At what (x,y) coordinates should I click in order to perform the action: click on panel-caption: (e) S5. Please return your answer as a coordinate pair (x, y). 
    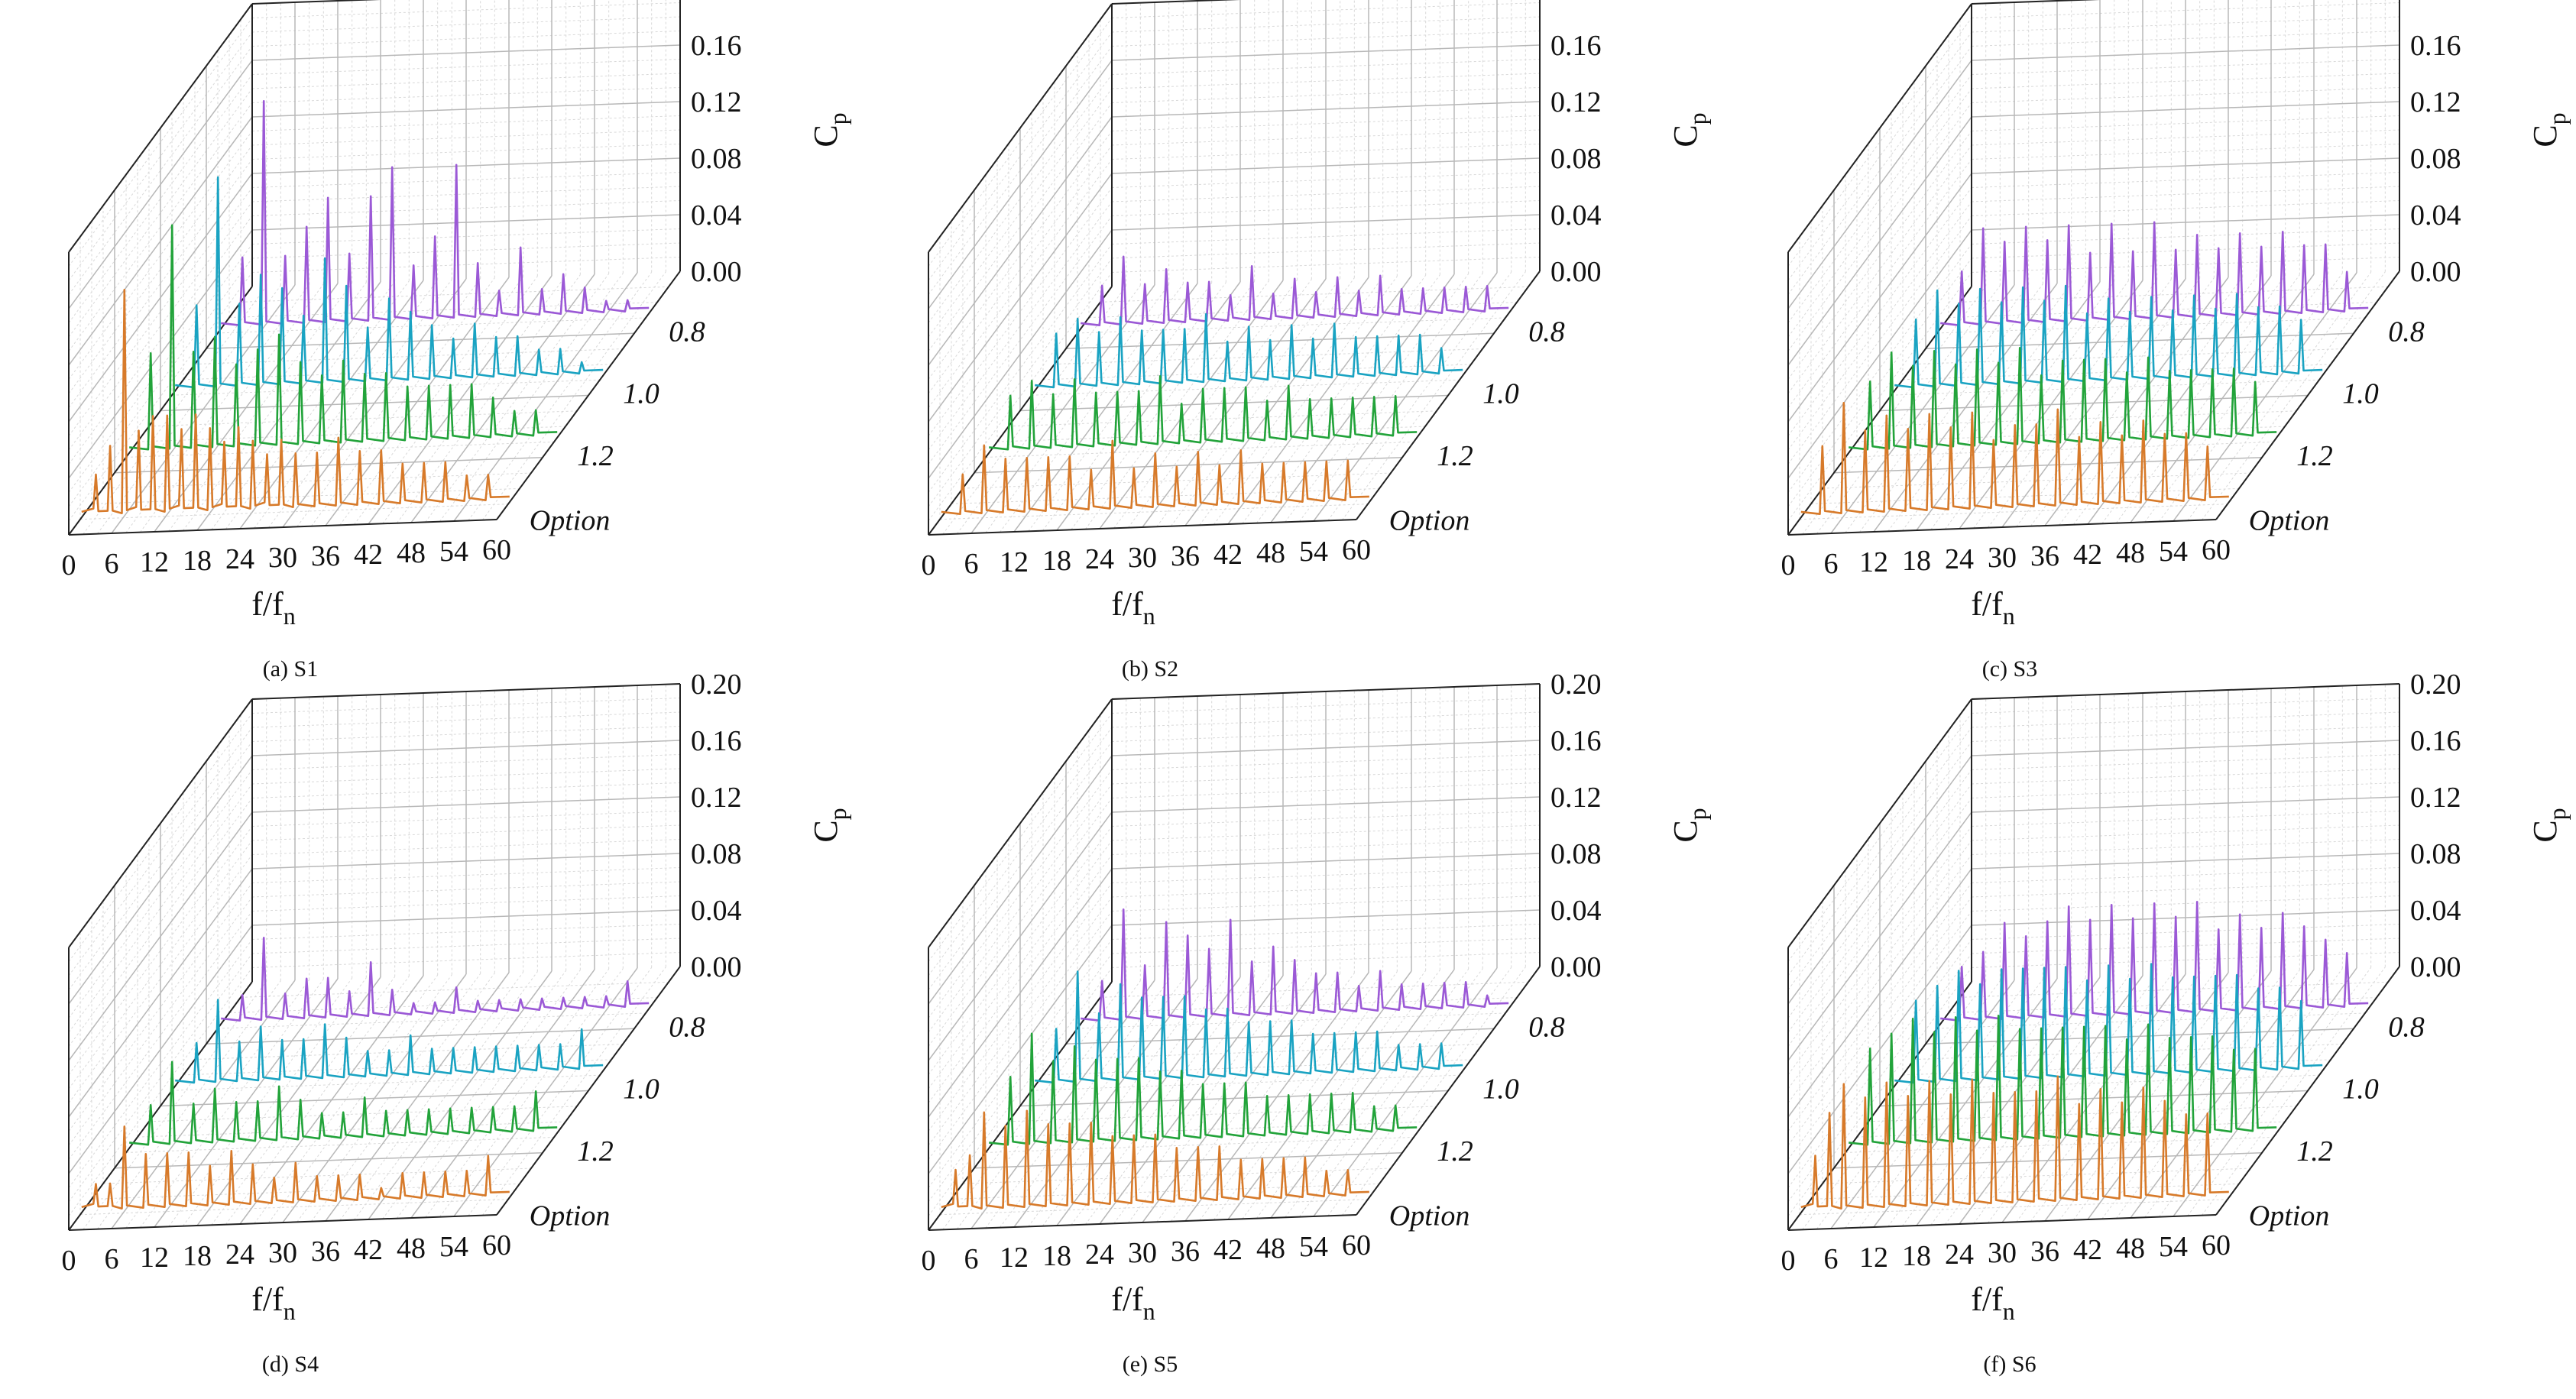
    Looking at the image, I should click on (1151, 1365).